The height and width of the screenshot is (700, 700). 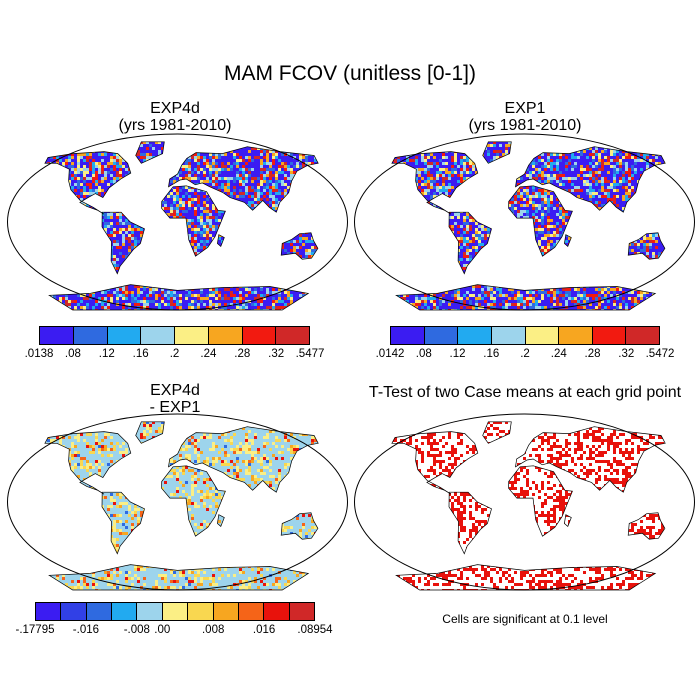 I want to click on colorbar-tick-label: .5477, so click(x=310, y=354).